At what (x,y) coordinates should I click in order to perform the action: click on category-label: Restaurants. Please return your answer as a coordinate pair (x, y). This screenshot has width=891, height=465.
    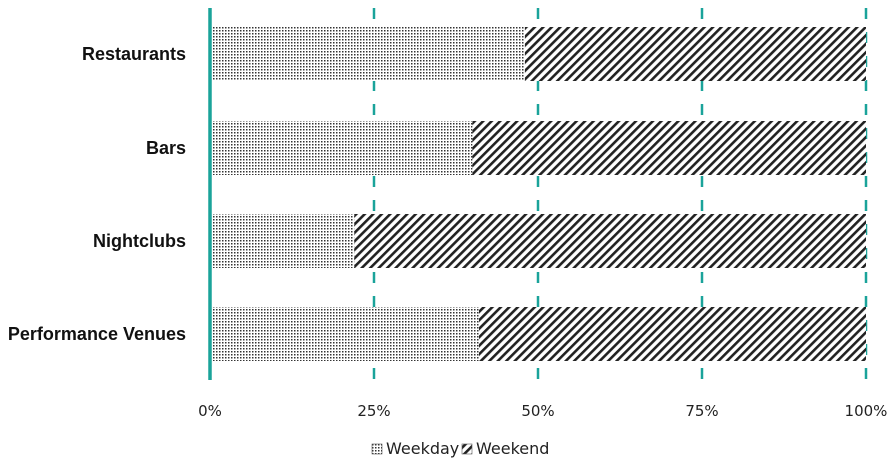
    Looking at the image, I should click on (134, 54).